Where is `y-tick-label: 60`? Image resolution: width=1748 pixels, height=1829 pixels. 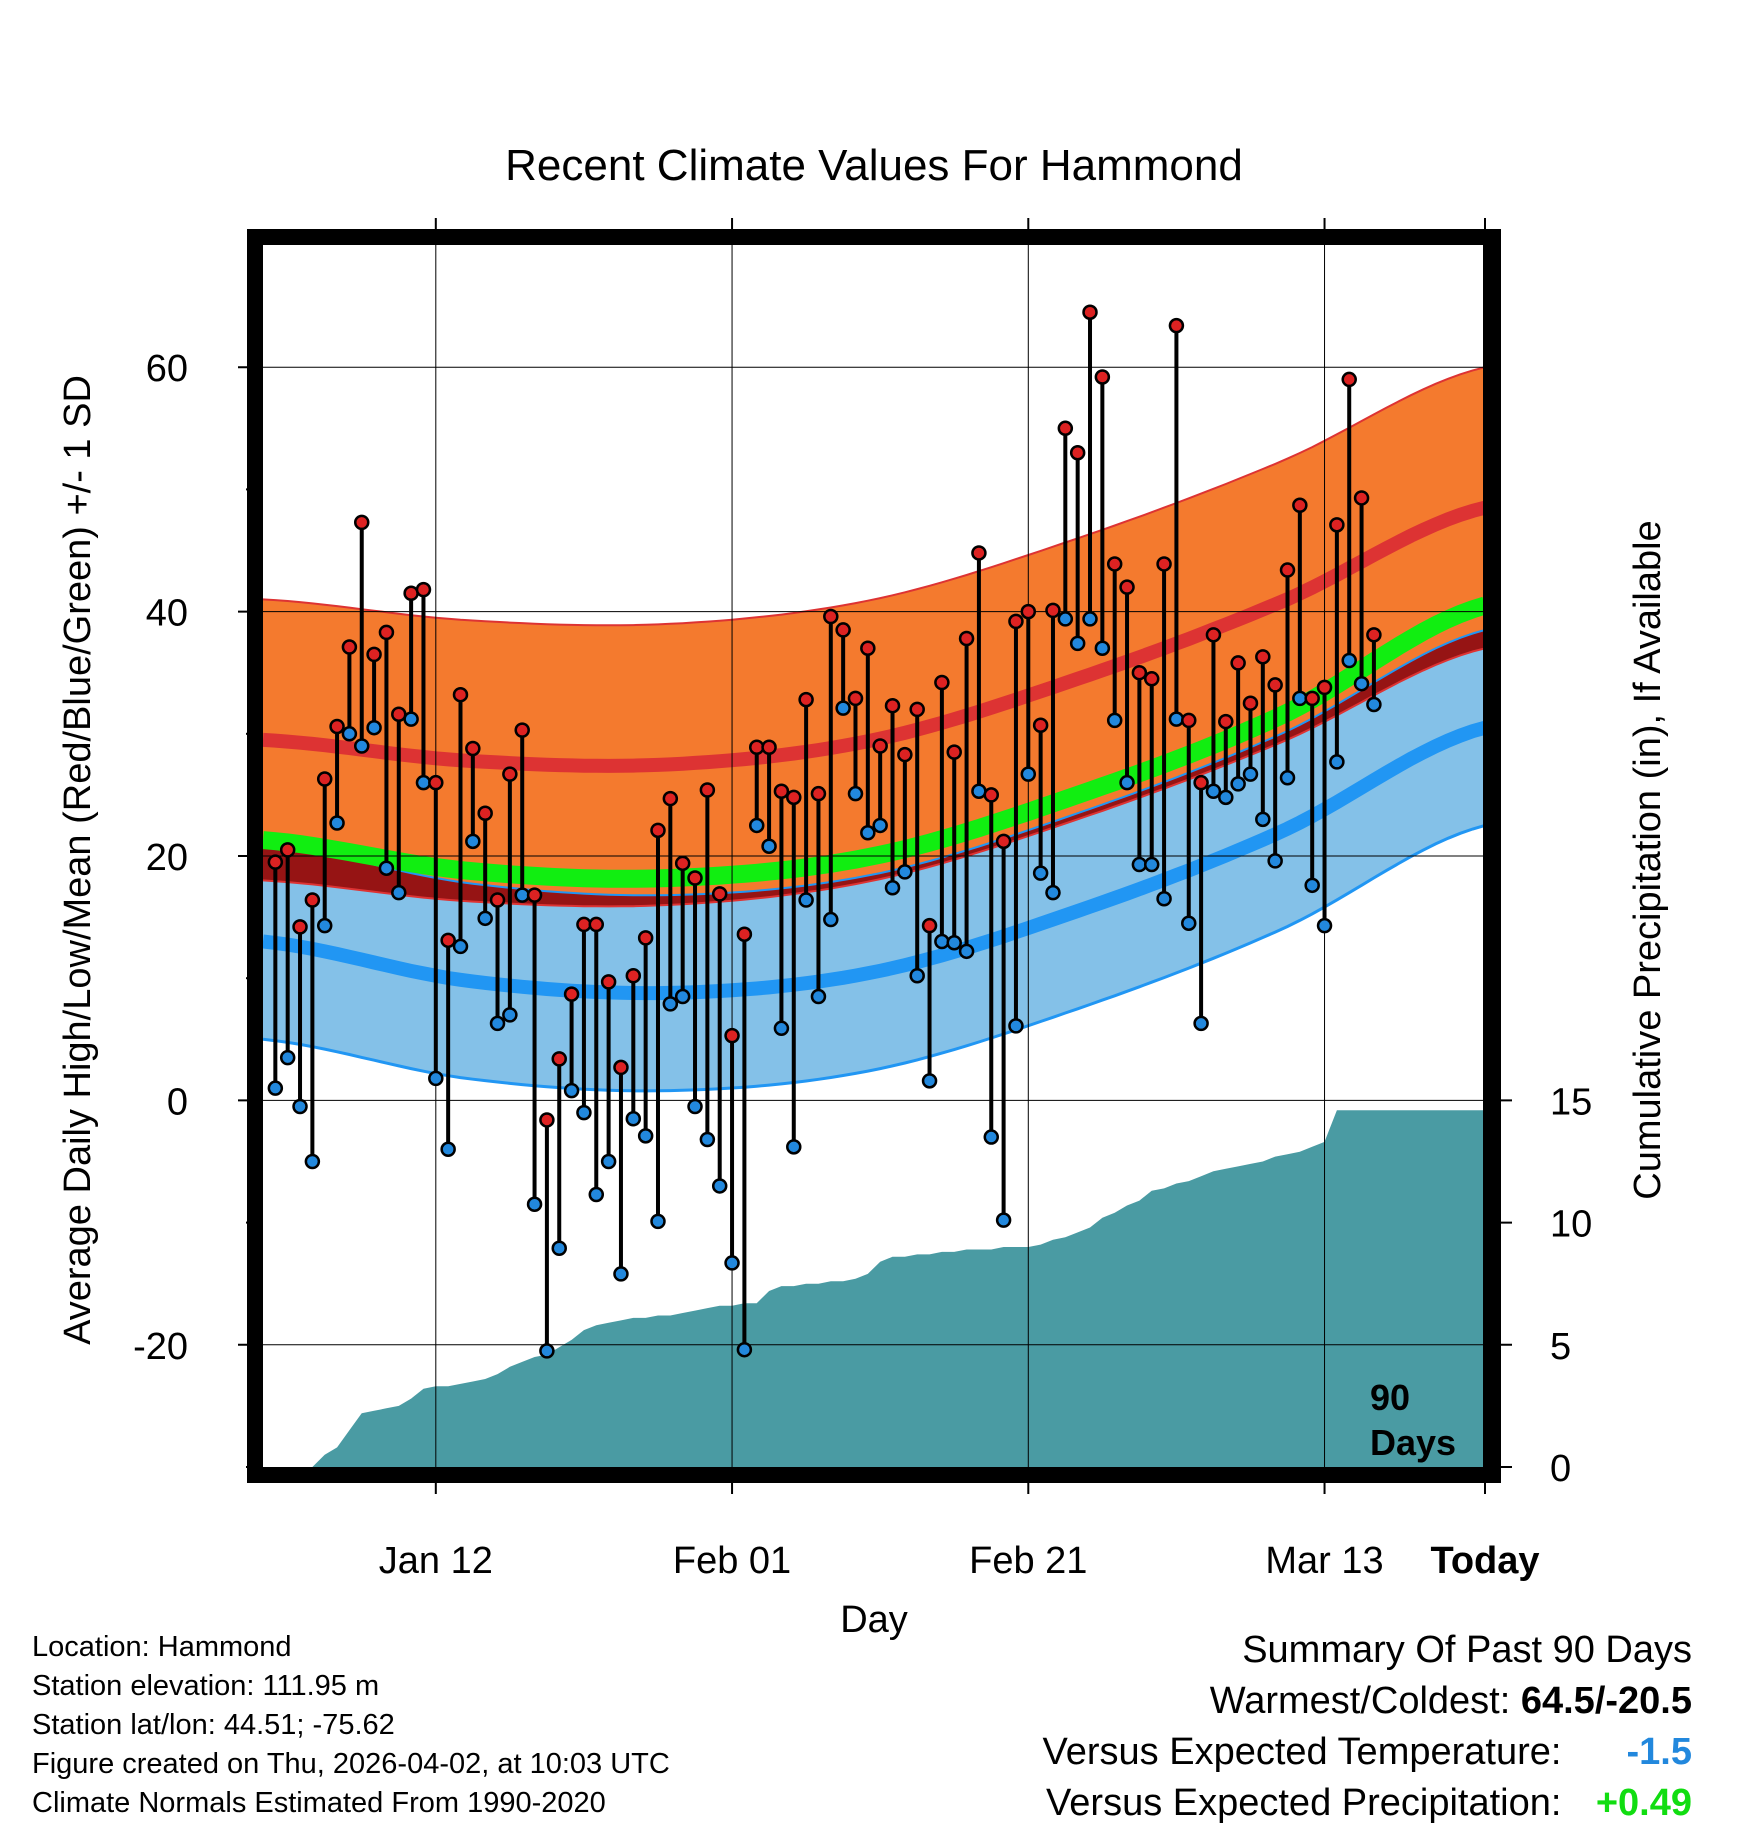
y-tick-label: 60 is located at coordinates (167, 369).